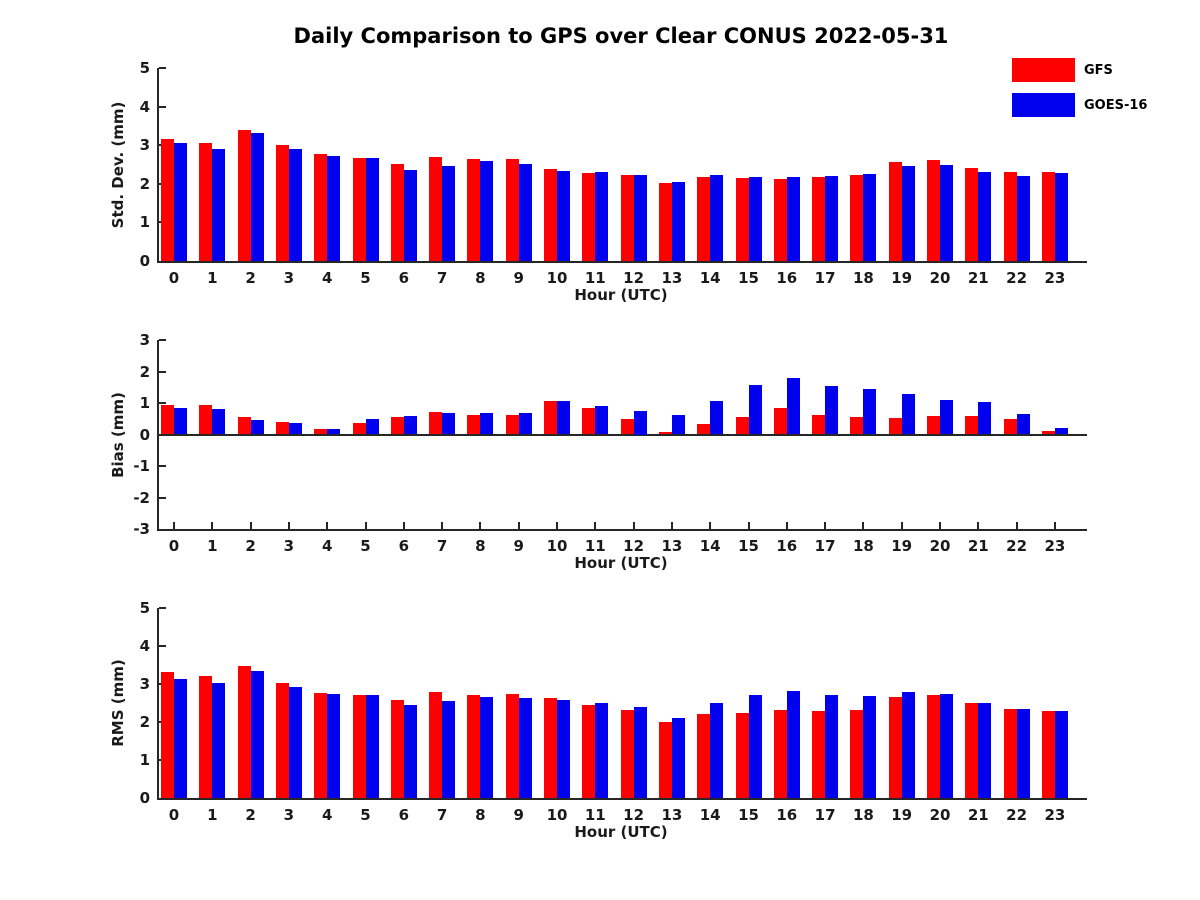 The image size is (1200, 900). What do you see at coordinates (563, 749) in the screenshot?
I see `bar-rms-goes-16-h10` at bounding box center [563, 749].